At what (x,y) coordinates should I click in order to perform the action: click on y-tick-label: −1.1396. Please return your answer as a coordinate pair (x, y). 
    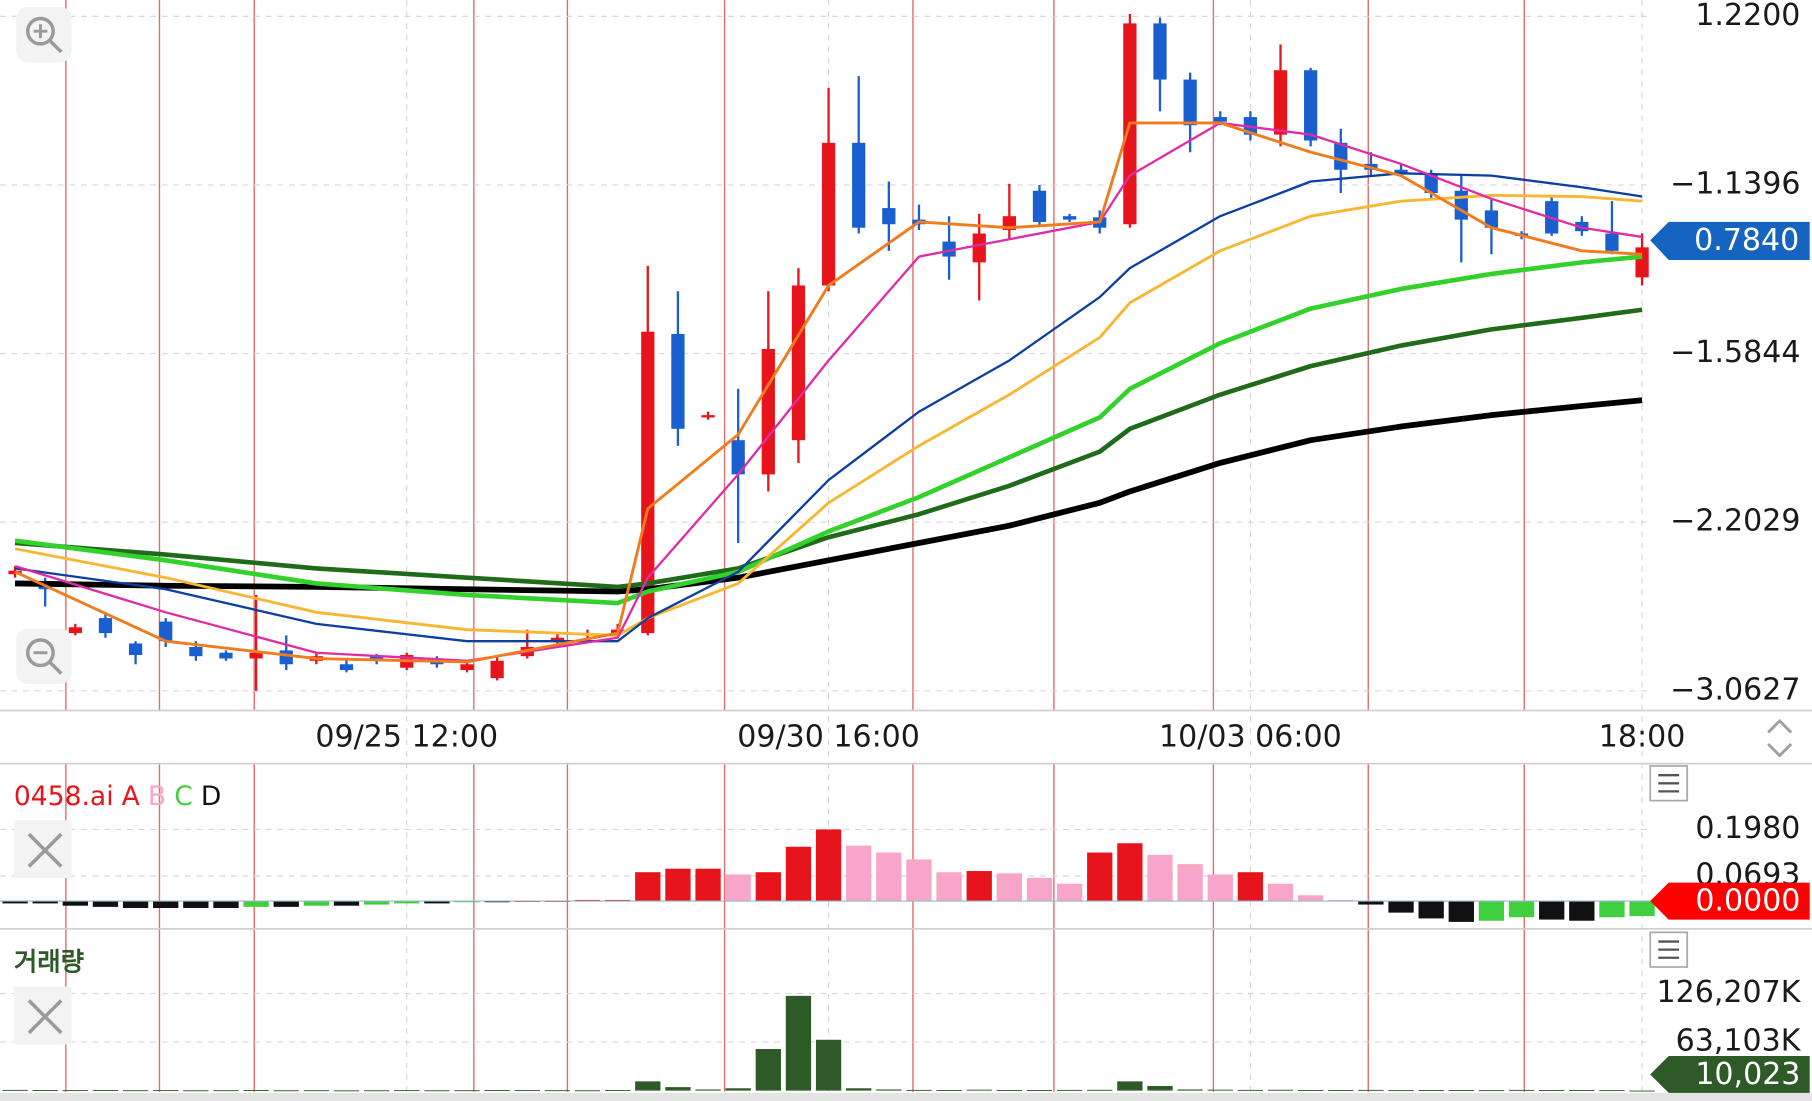
    Looking at the image, I should click on (1735, 183).